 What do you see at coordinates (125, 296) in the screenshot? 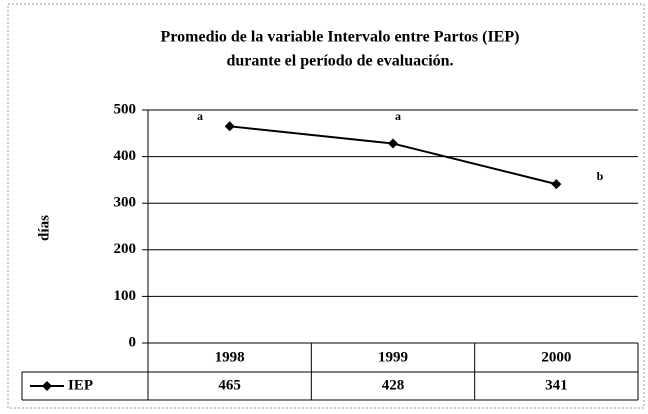
I see `y-tick-label: 100` at bounding box center [125, 296].